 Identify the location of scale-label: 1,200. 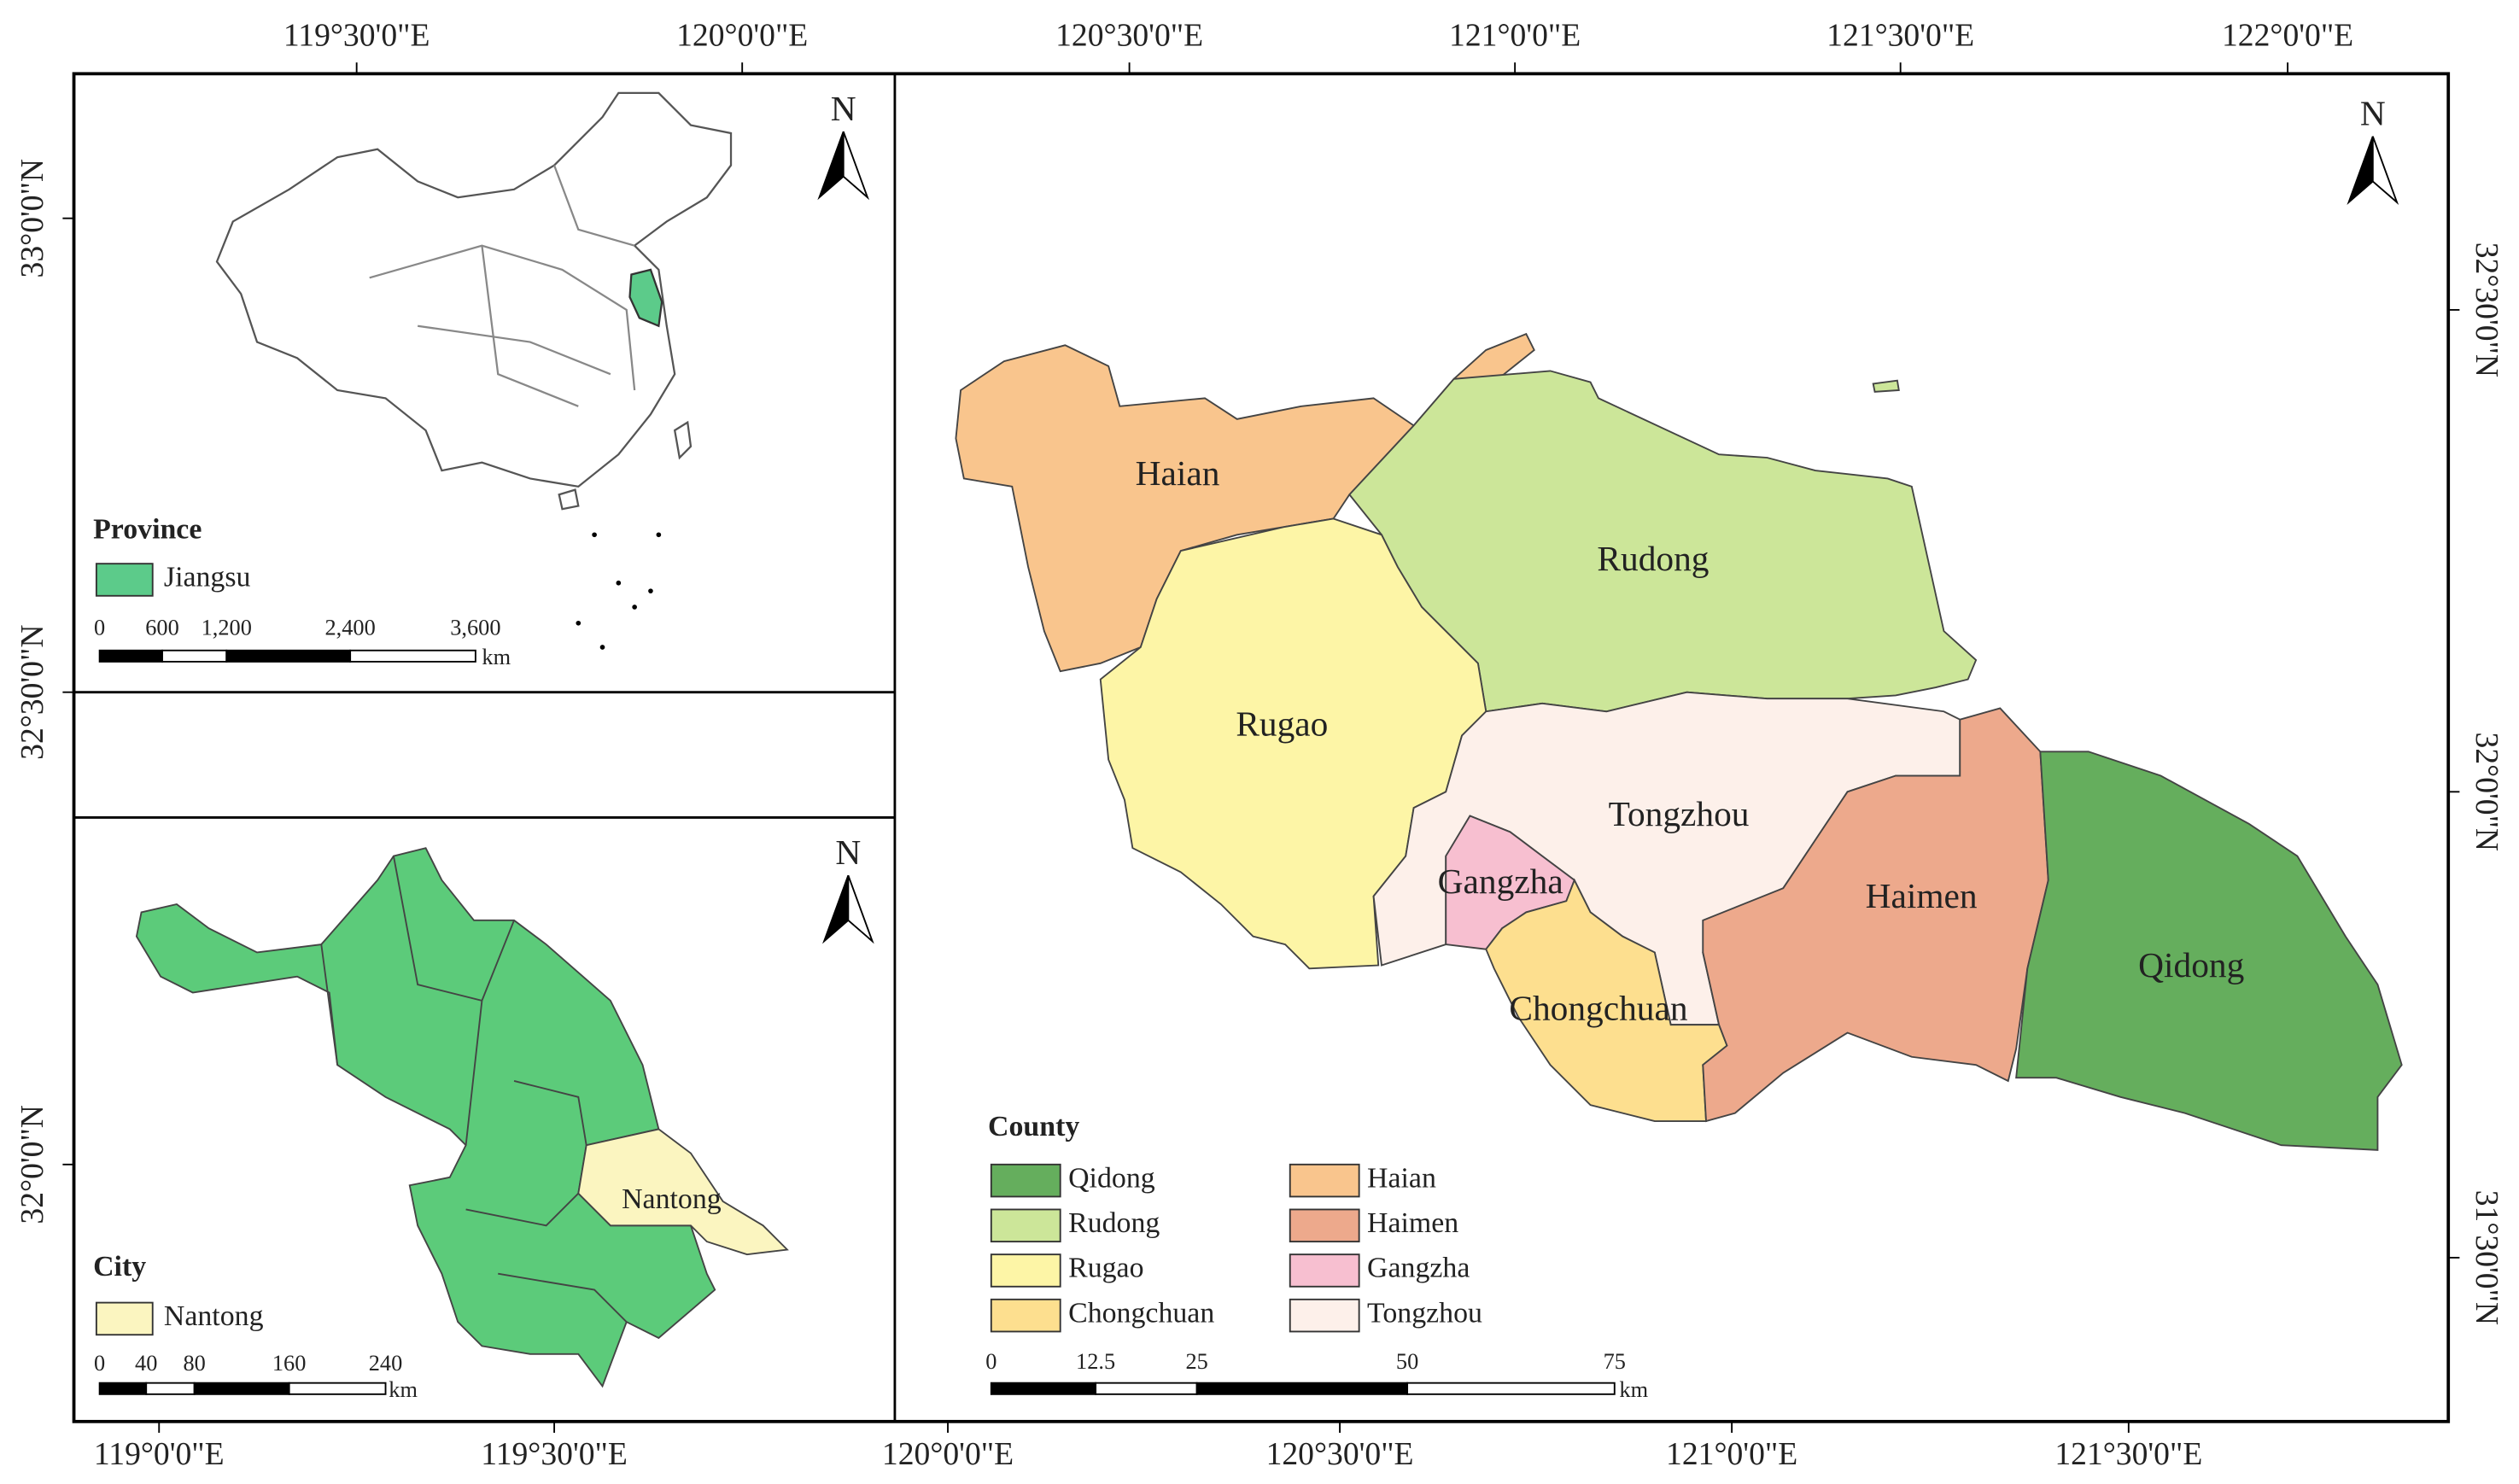
(227, 627).